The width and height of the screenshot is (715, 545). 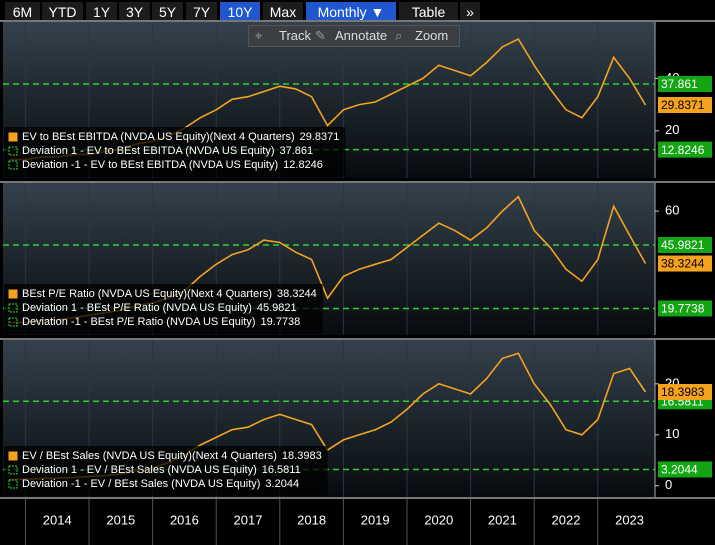 What do you see at coordinates (672, 433) in the screenshot?
I see `y-tick-label: 10` at bounding box center [672, 433].